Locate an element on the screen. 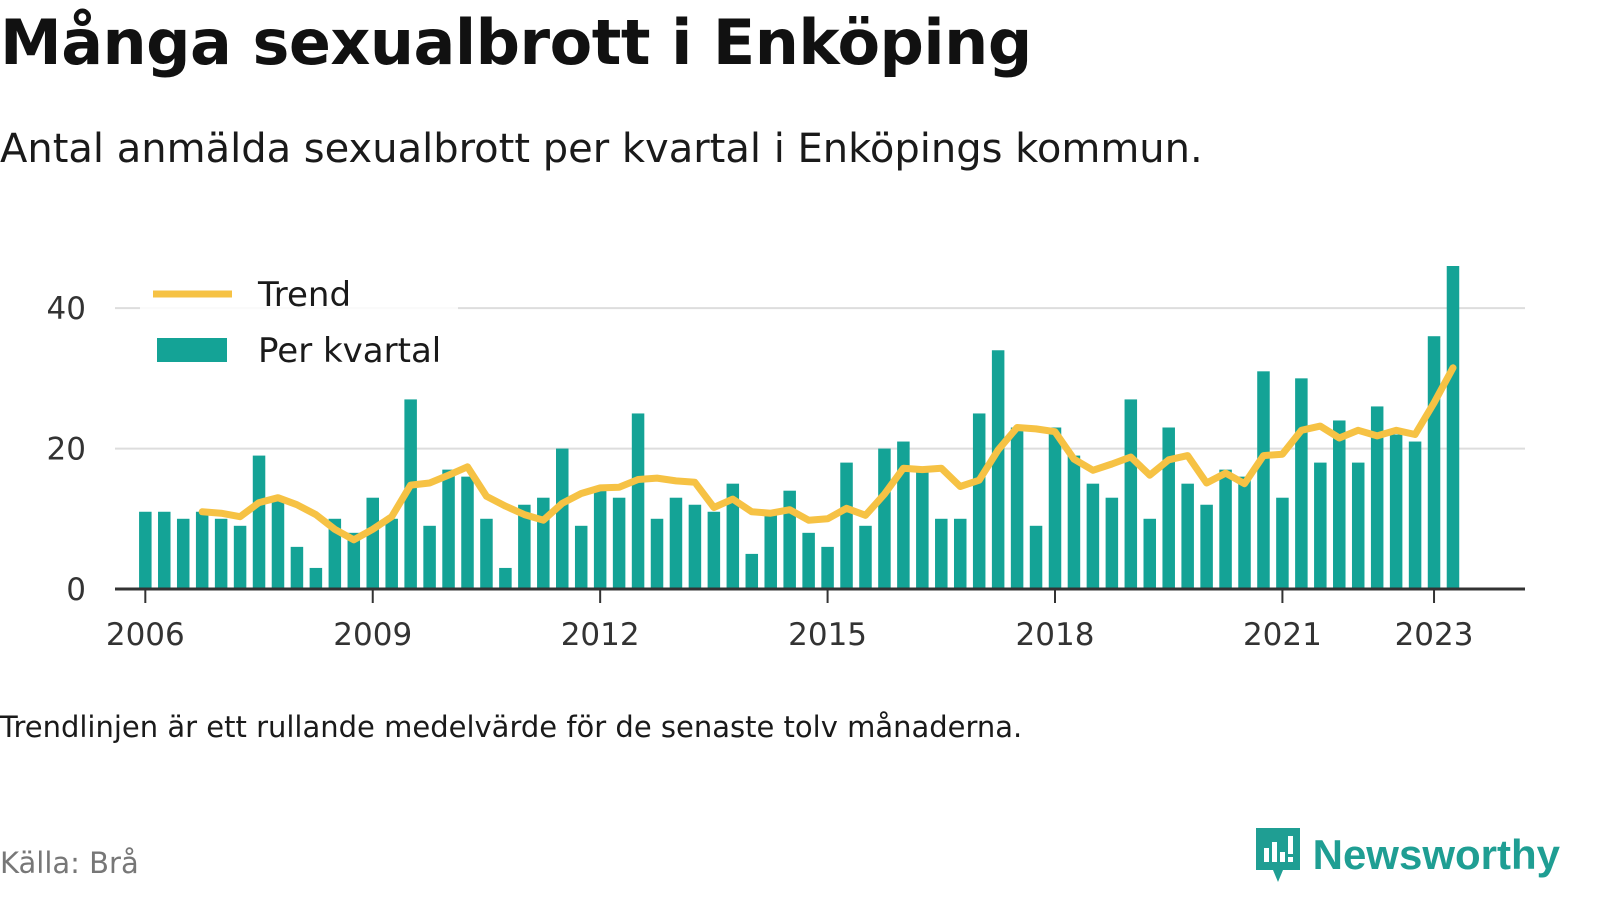 The height and width of the screenshot is (900, 1600). brand-logo: Newsworthy is located at coordinates (1406, 855).